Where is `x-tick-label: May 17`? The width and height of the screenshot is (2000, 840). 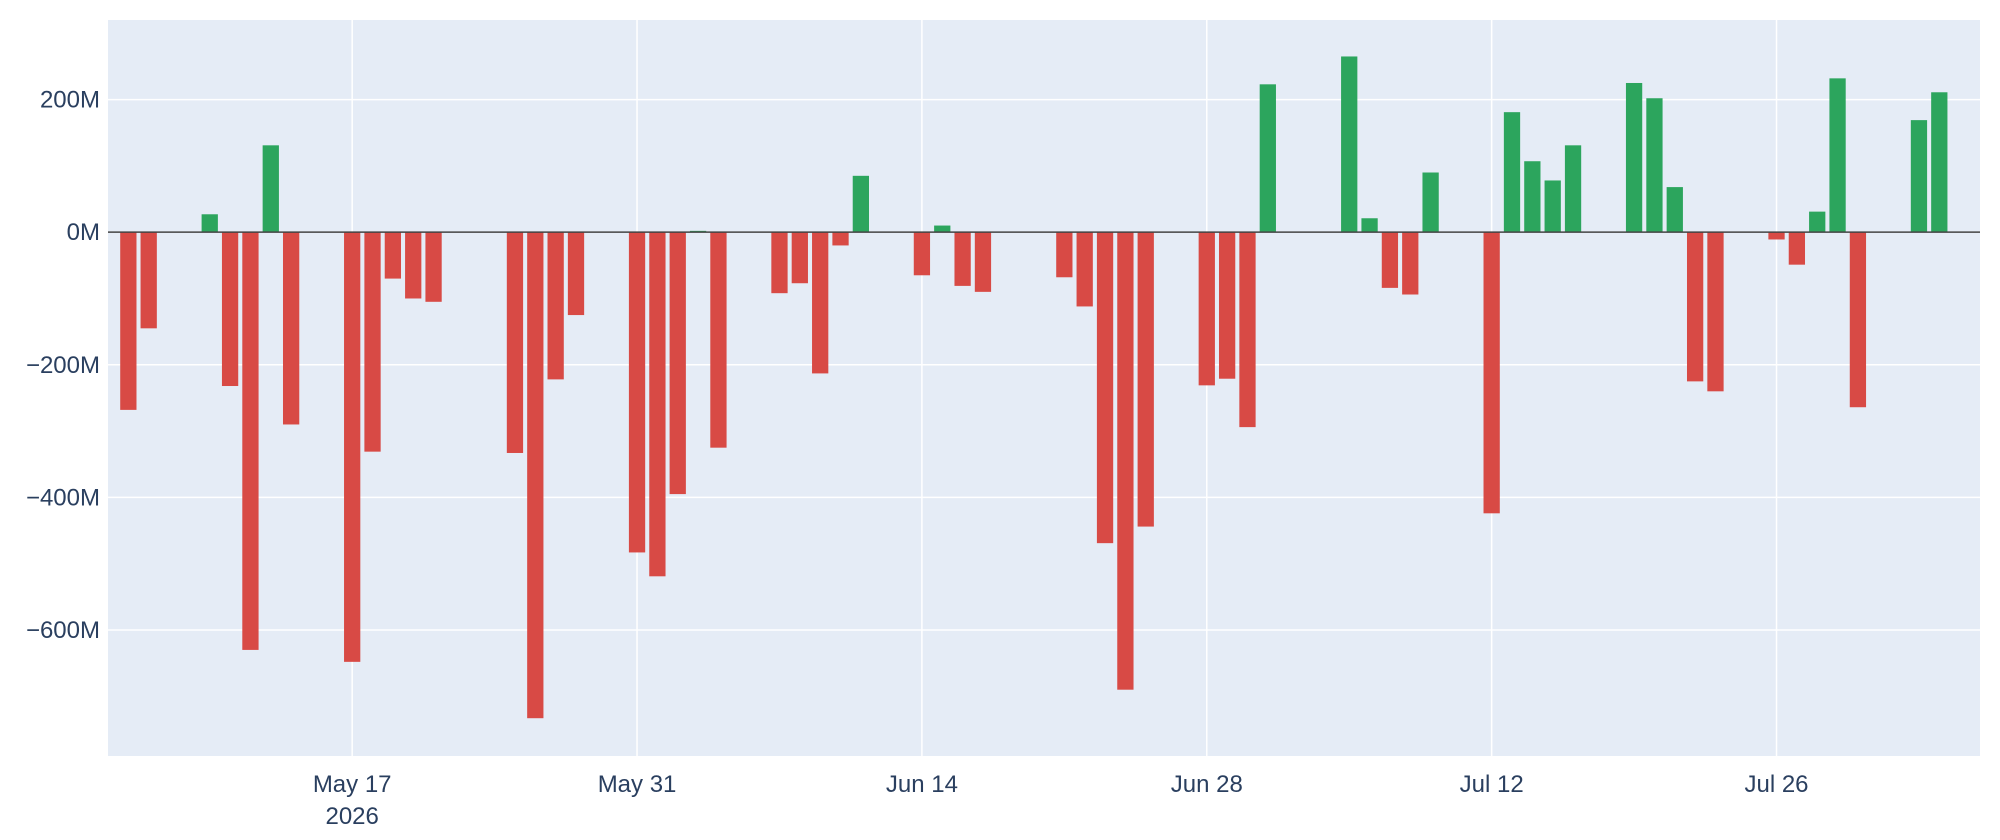 x-tick-label: May 17 is located at coordinates (352, 784).